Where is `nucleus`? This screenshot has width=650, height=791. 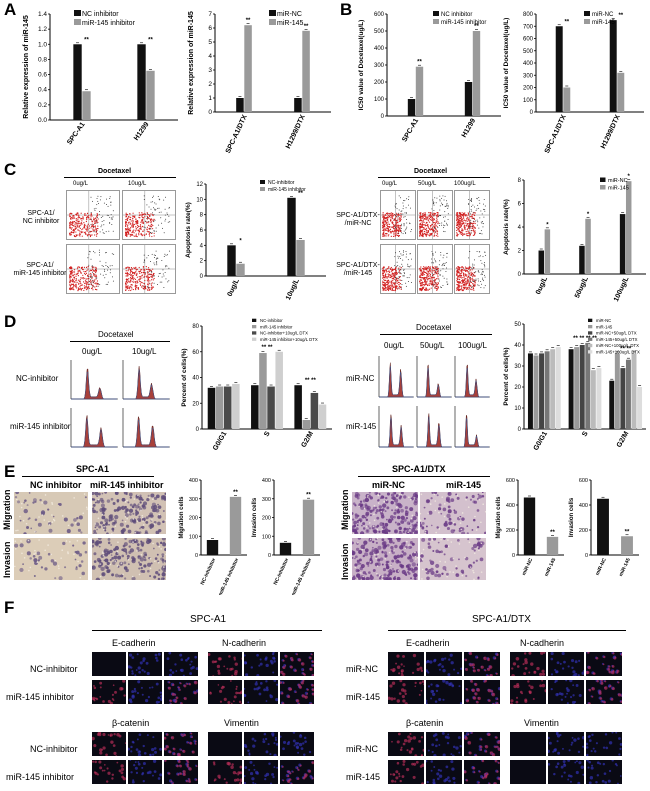 nucleus is located at coordinates (245, 655).